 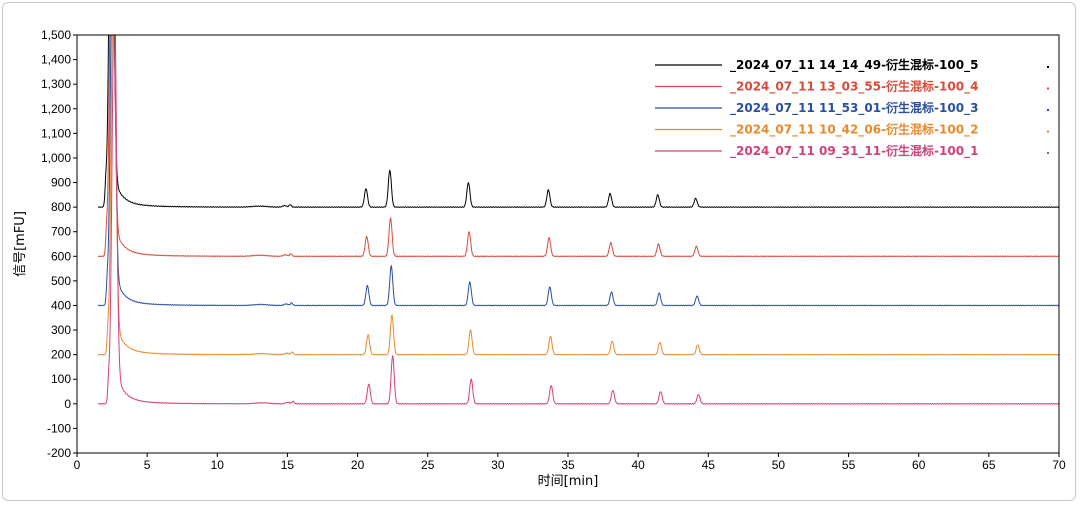 What do you see at coordinates (67, 404) in the screenshot?
I see `y-tick-label: 0` at bounding box center [67, 404].